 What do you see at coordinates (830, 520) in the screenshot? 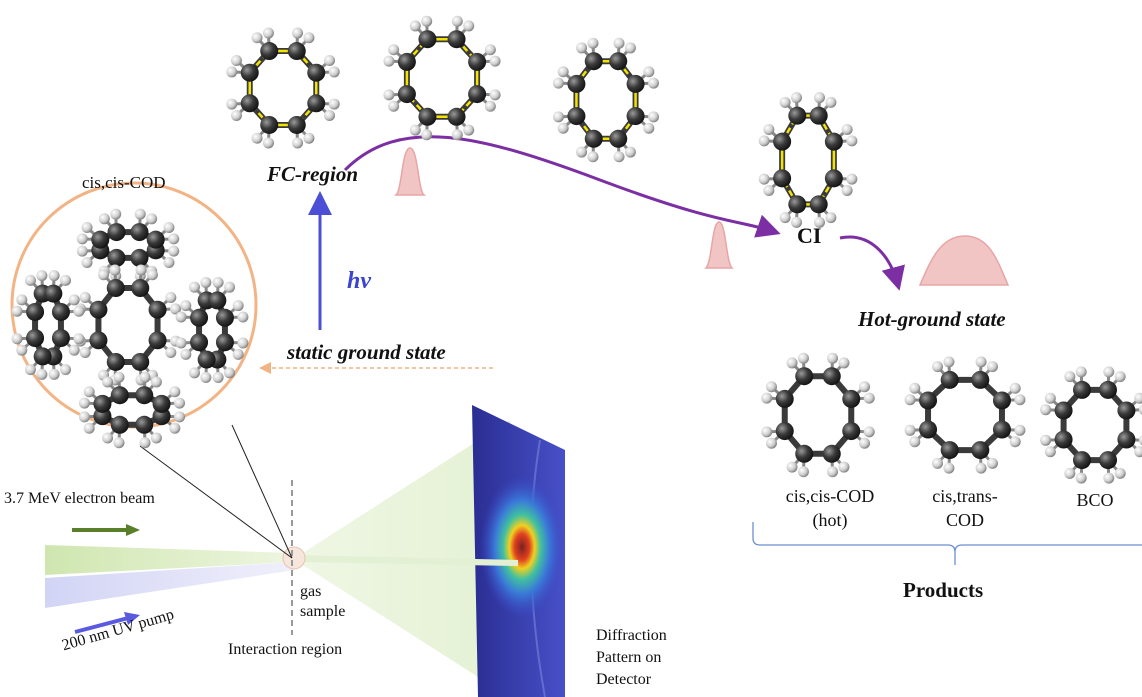
I see `product-1-line-2: (hot)` at bounding box center [830, 520].